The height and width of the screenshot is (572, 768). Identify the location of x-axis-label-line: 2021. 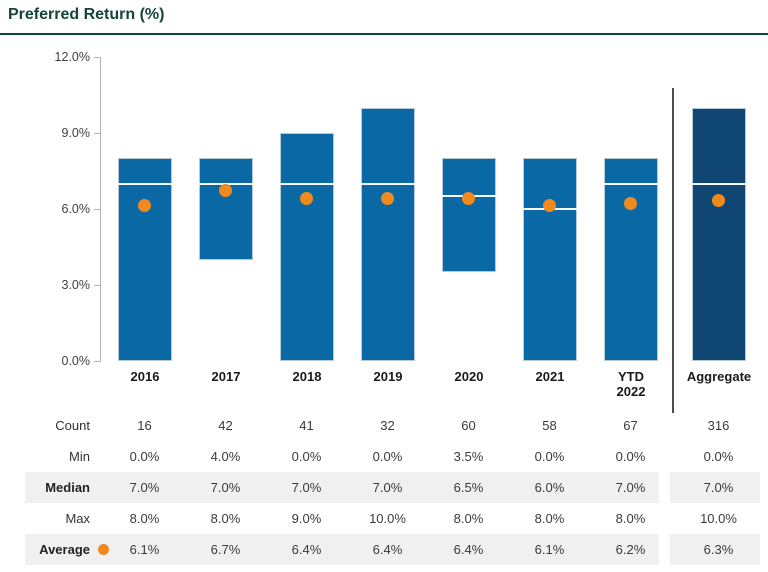
(550, 376).